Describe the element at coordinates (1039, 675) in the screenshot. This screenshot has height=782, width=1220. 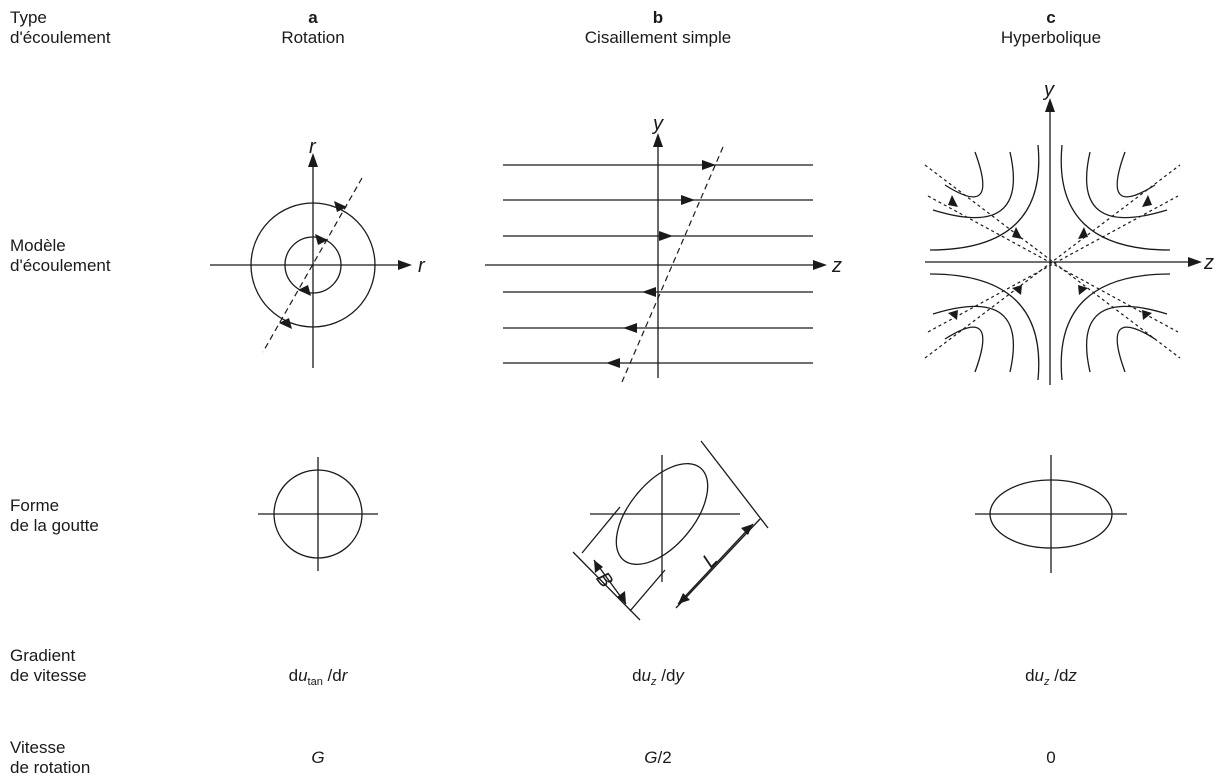
I see `gradient-c-var: u` at that location.